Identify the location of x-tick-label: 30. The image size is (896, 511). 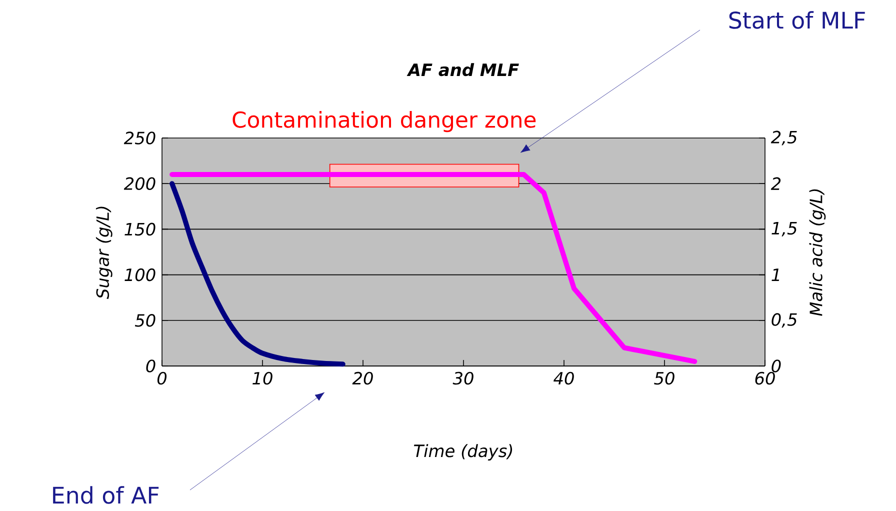
(463, 378).